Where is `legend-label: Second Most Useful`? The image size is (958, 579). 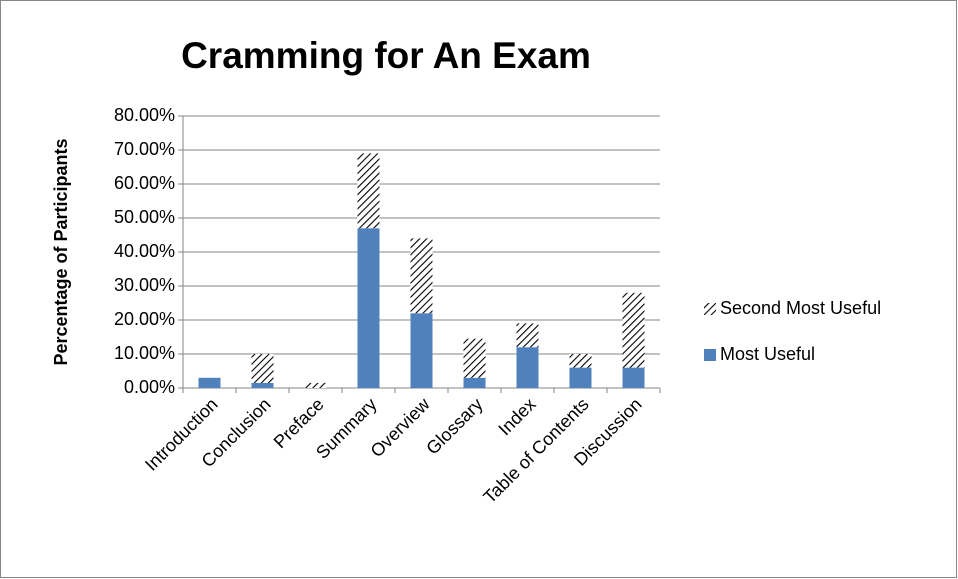 legend-label: Second Most Useful is located at coordinates (800, 308).